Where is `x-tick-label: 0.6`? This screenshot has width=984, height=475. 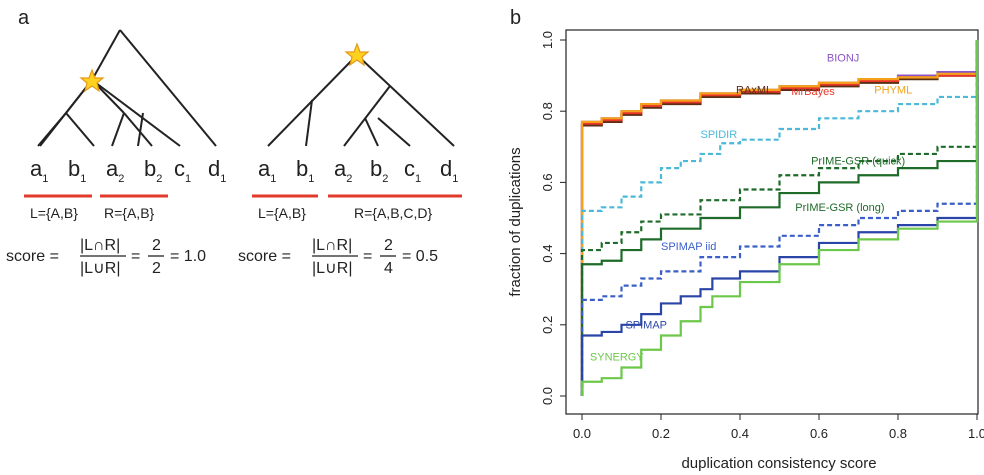 x-tick-label: 0.6 is located at coordinates (819, 433).